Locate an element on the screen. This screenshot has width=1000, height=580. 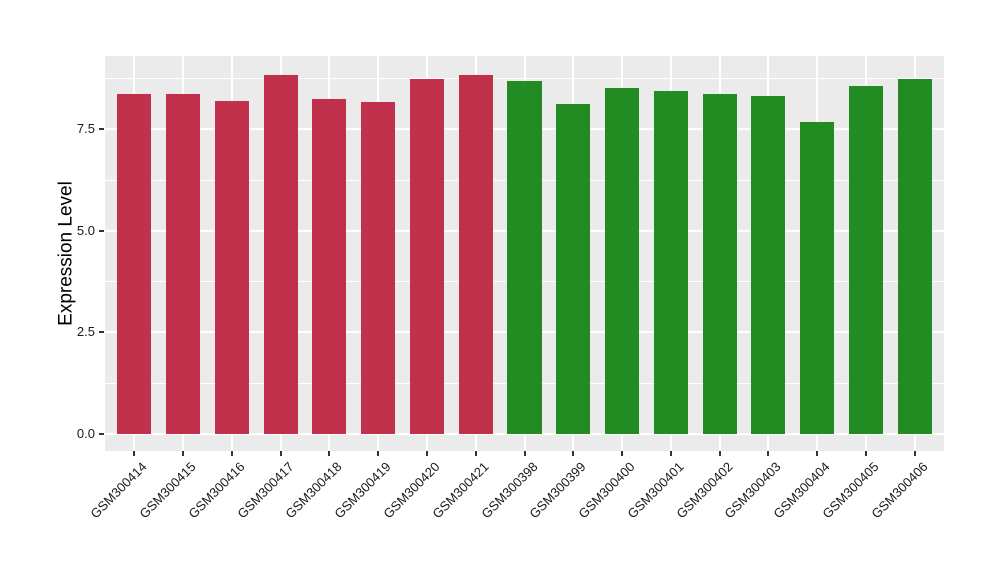
bar-GSM300414 is located at coordinates (134, 264).